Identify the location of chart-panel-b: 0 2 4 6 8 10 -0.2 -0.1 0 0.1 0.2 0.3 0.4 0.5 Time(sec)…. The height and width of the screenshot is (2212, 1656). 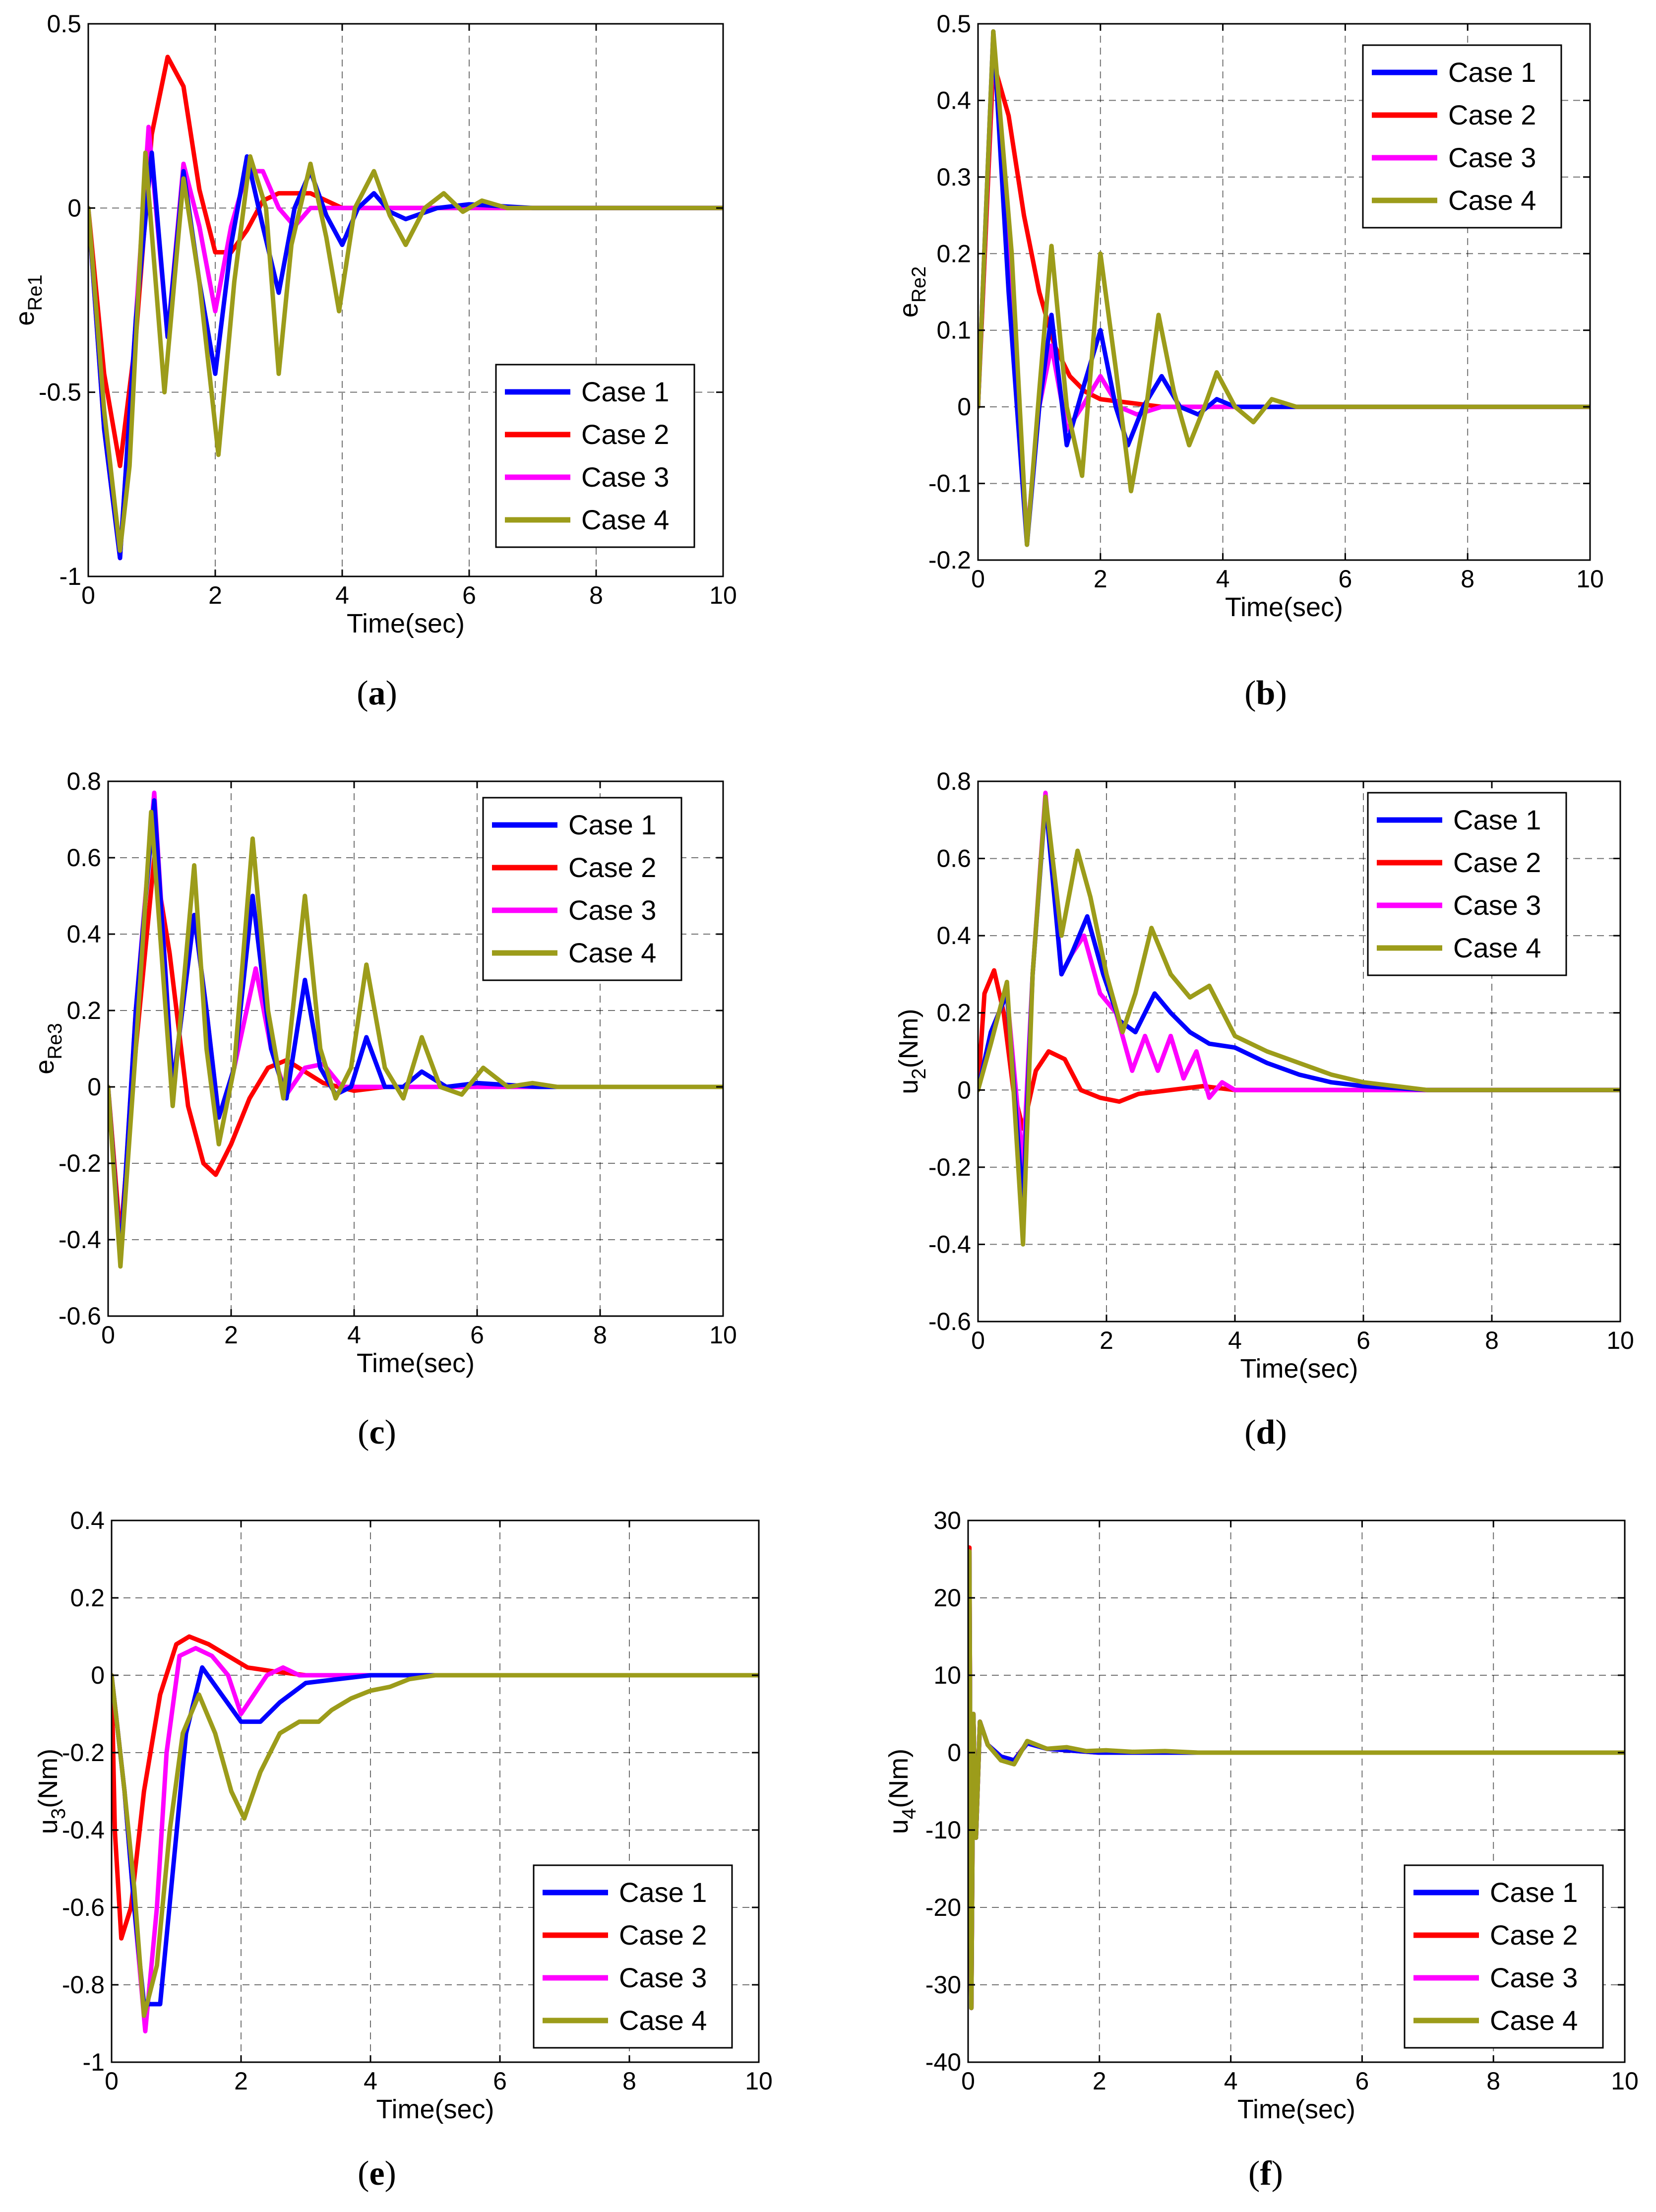
(1249, 361).